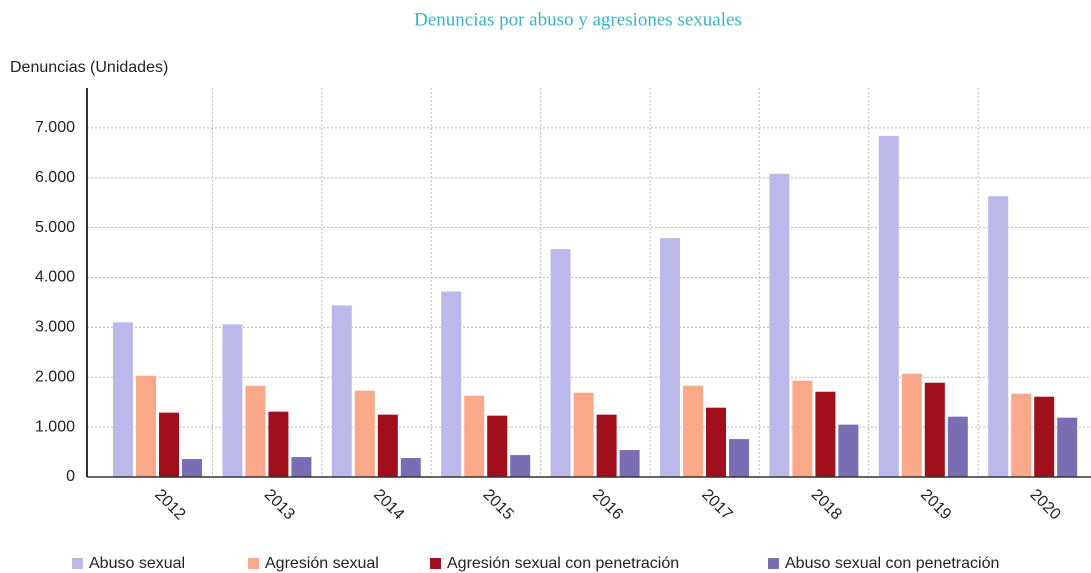 This screenshot has width=1091, height=573. I want to click on y-tick-label: 1.000, so click(55, 426).